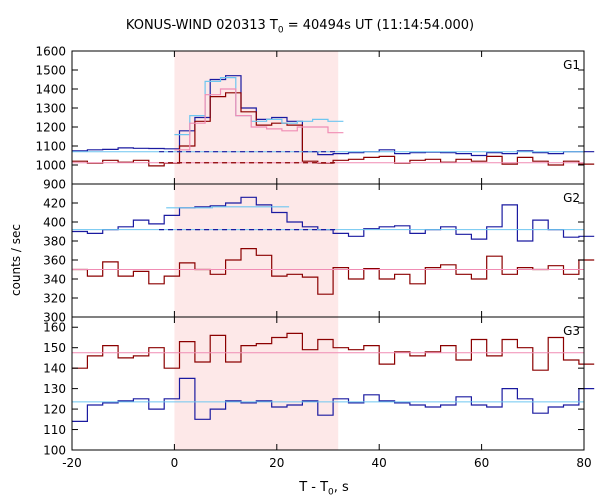  I want to click on title-instrument: KONUS-WIND 020313 T, so click(201, 25).